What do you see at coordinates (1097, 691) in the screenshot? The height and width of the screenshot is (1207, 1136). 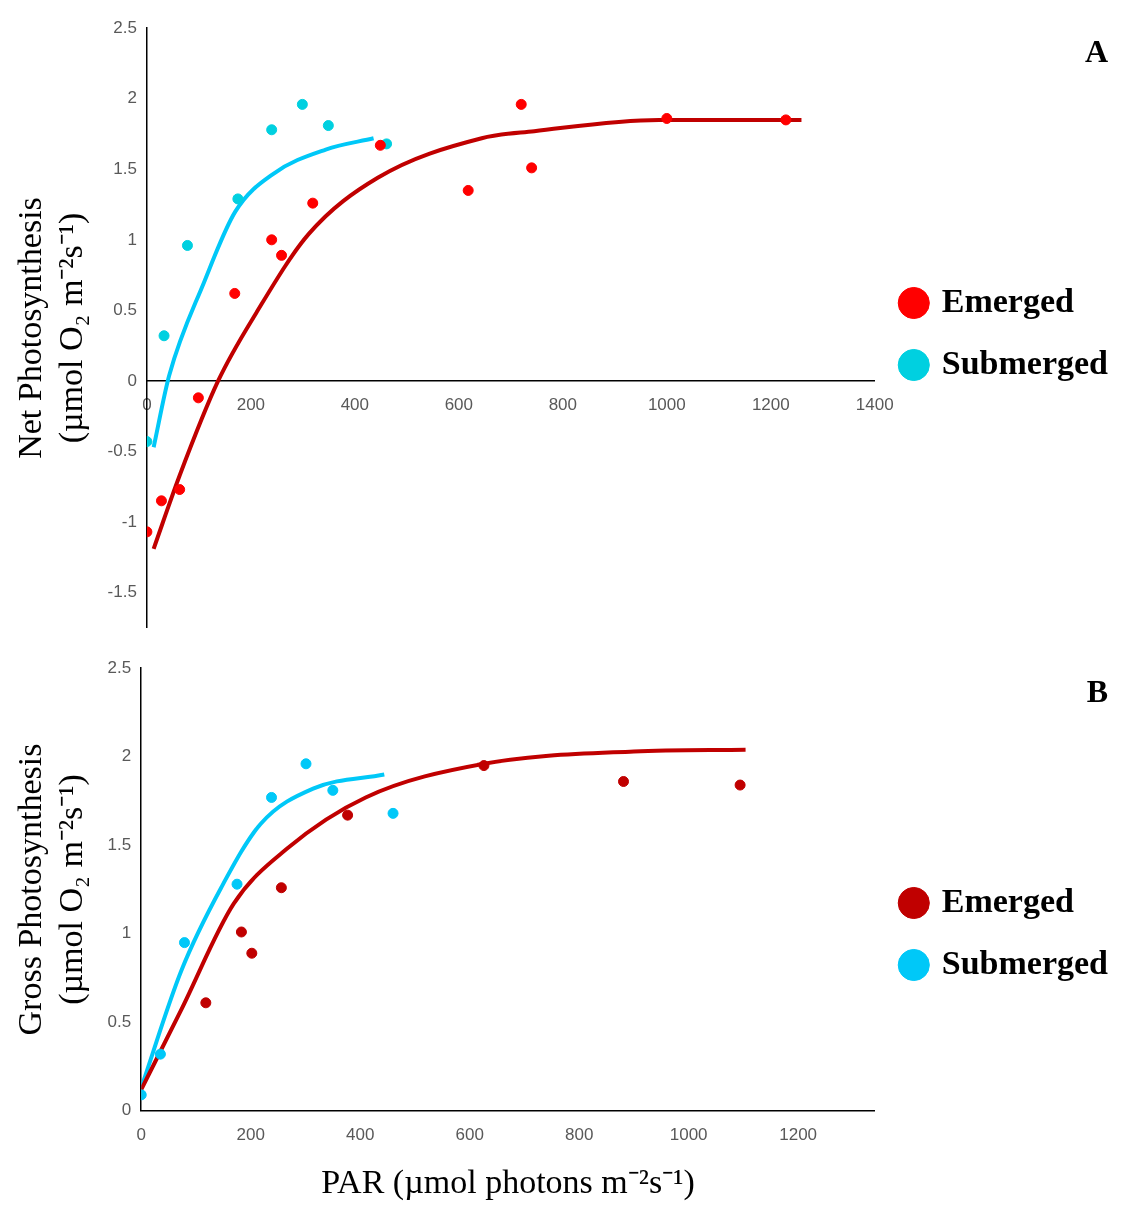 I see `text: B` at bounding box center [1097, 691].